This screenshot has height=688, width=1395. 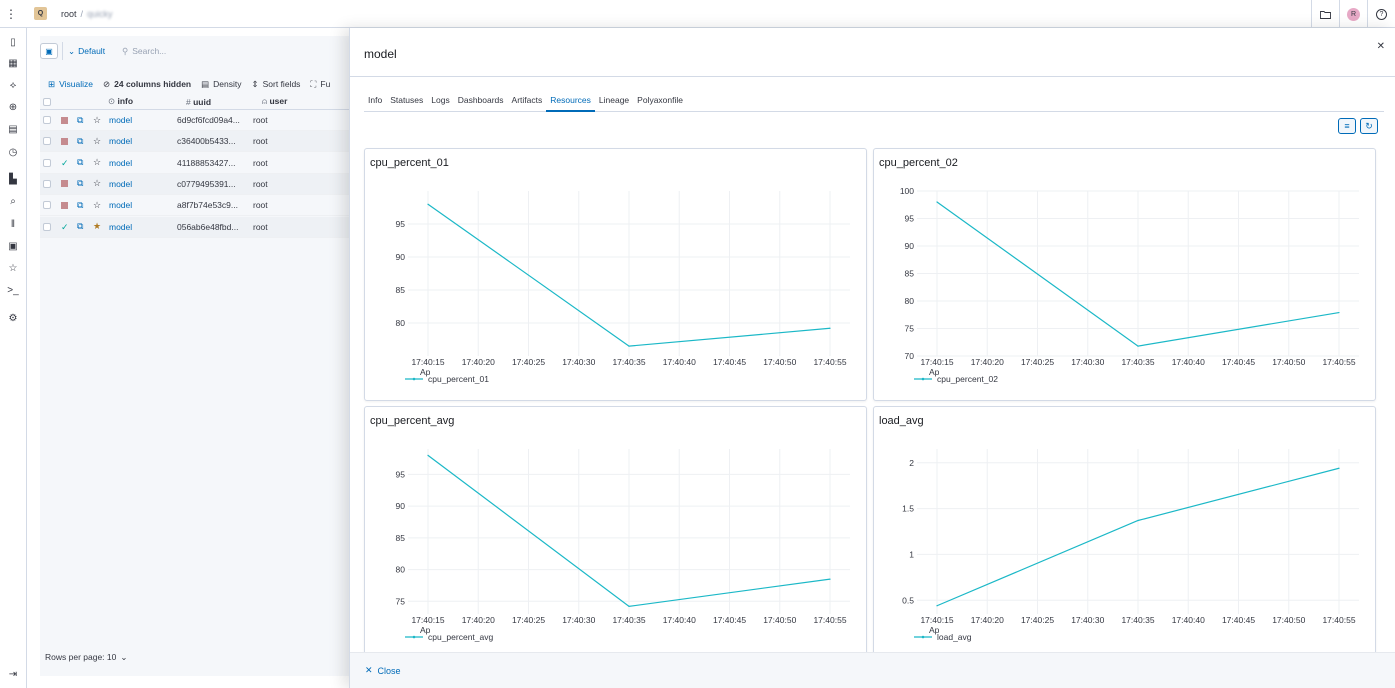 What do you see at coordinates (88, 51) in the screenshot?
I see `default-select: ⌄ Default` at bounding box center [88, 51].